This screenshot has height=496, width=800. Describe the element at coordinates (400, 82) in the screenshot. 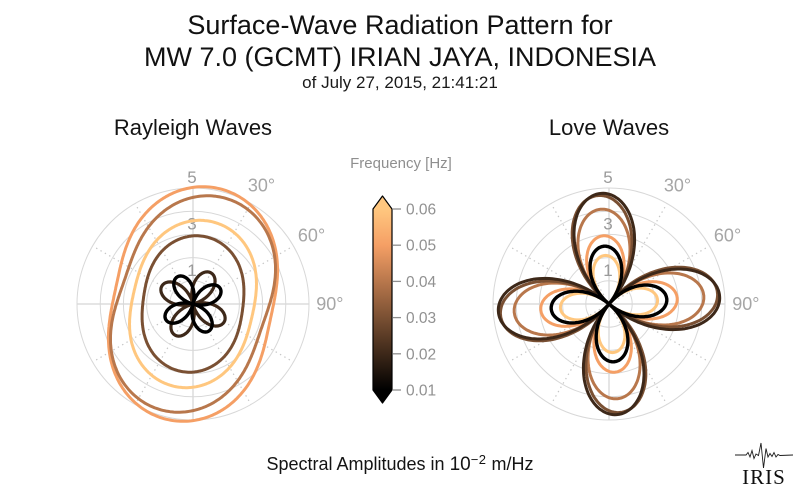

I see `figure-subtitle-date: of July 27, 2015, 21:41:21` at that location.